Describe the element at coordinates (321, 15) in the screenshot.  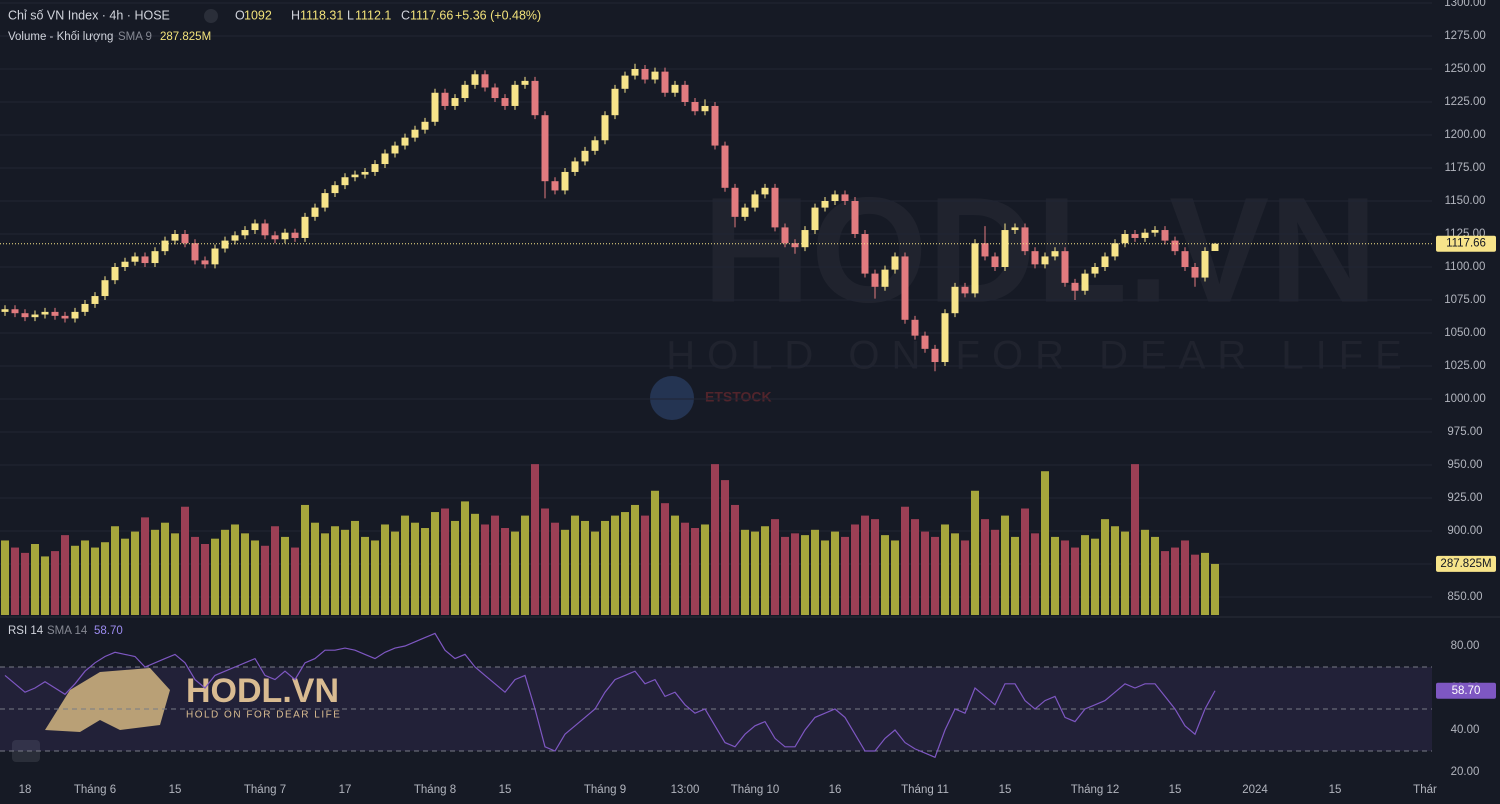
I see `ohlc-value: 1118.31` at that location.